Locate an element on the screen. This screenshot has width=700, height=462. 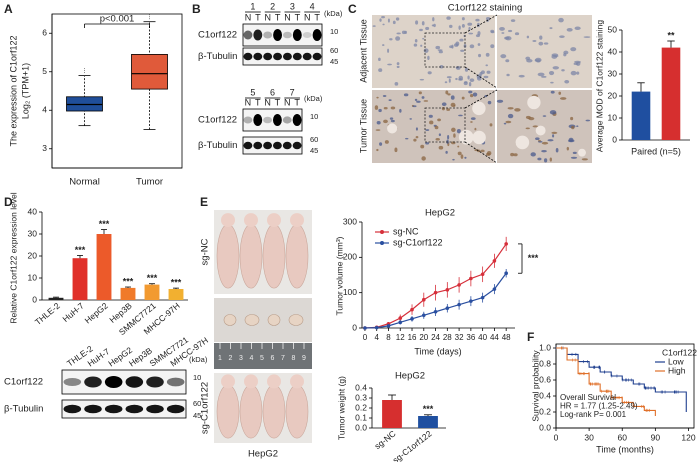
legend-label: sg-C1orf122 is located at coordinates (418, 242).